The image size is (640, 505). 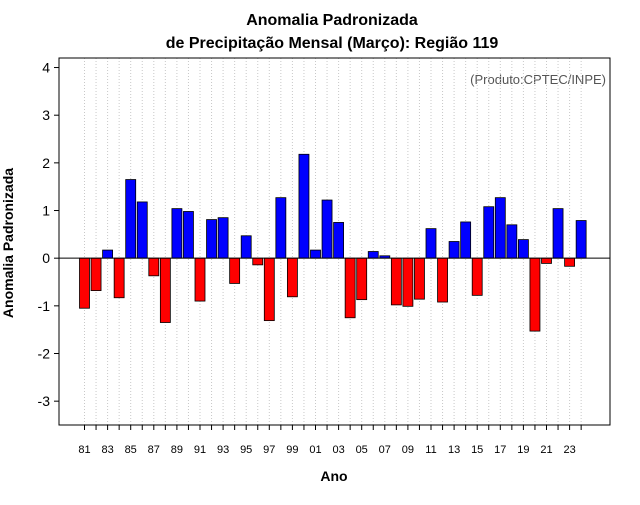 I want to click on y-axis: -3 -2 -1 0 1 2 3 4, so click(x=48, y=234).